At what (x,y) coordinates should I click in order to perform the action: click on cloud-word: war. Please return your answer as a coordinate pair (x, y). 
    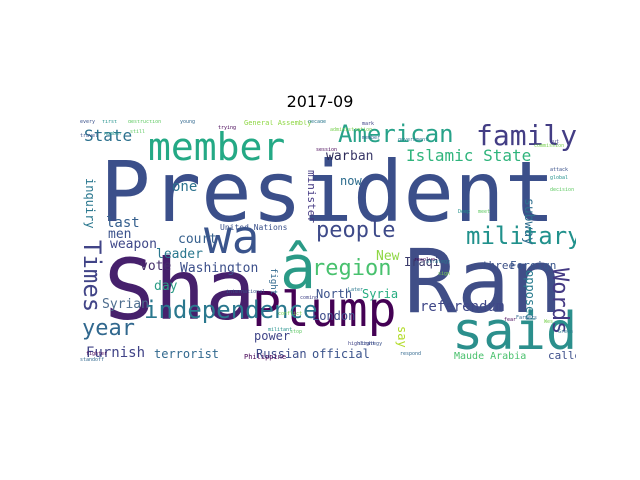
    Looking at the image, I should click on (338, 156).